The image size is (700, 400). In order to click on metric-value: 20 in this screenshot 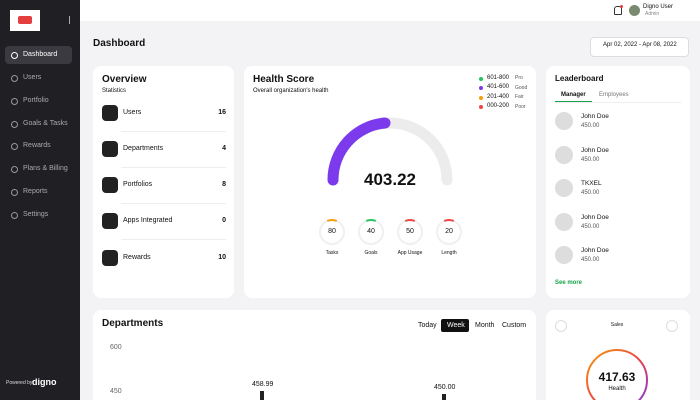, I will do `click(449, 231)`.